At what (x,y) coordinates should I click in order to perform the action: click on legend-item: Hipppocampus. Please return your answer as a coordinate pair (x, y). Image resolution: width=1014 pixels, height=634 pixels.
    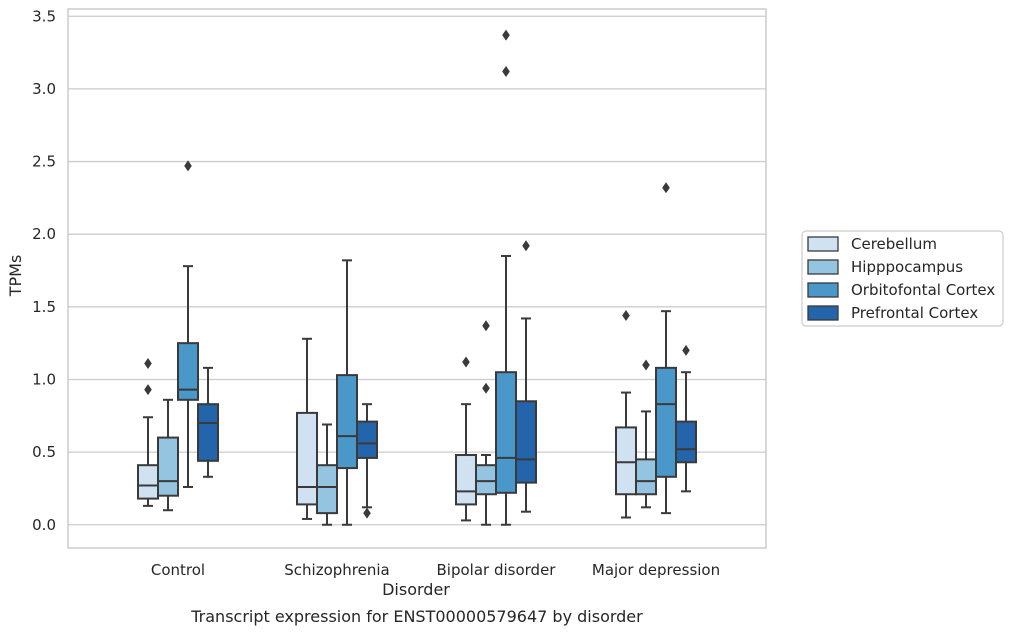
    Looking at the image, I should click on (885, 267).